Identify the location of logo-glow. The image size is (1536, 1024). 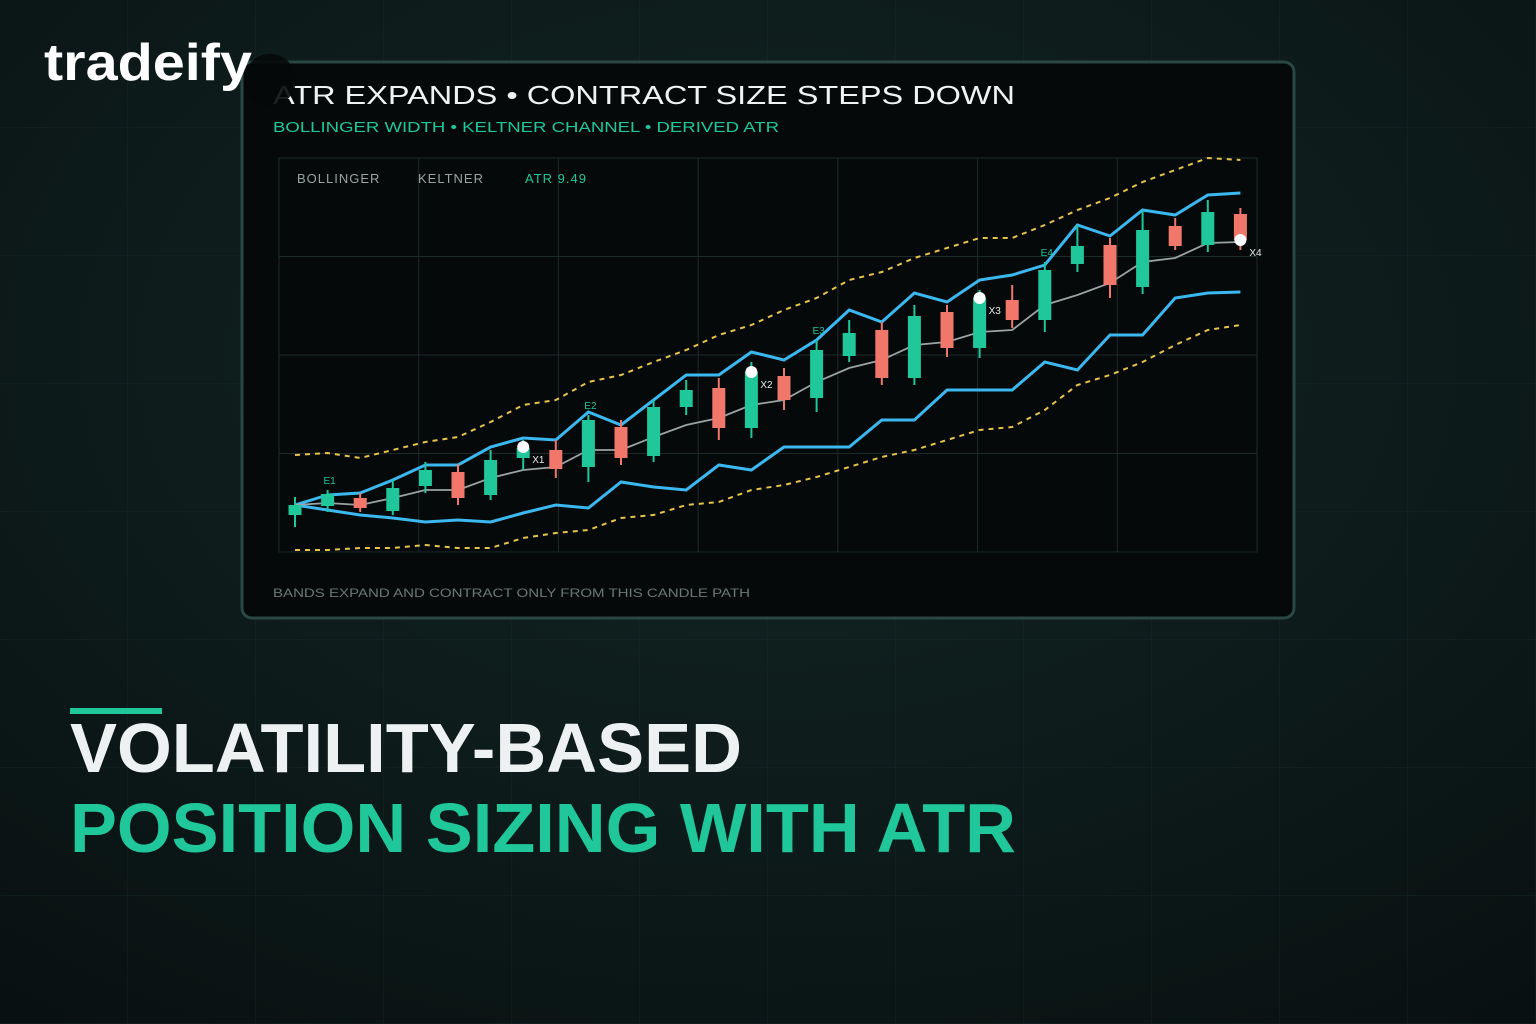
(270, 80).